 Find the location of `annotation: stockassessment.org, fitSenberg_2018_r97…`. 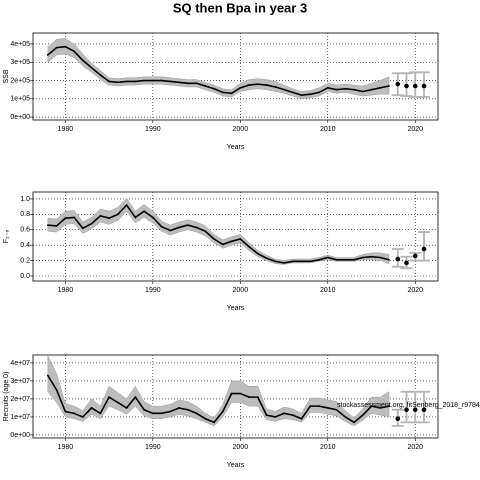

annotation: stockassessment.org, fitSenberg_2018_r97… is located at coordinates (408, 405).